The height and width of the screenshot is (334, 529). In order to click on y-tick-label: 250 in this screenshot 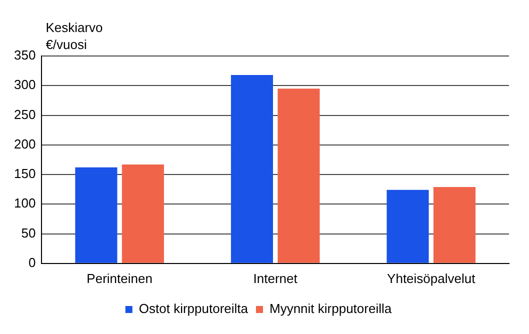, I will do `click(25, 114)`.